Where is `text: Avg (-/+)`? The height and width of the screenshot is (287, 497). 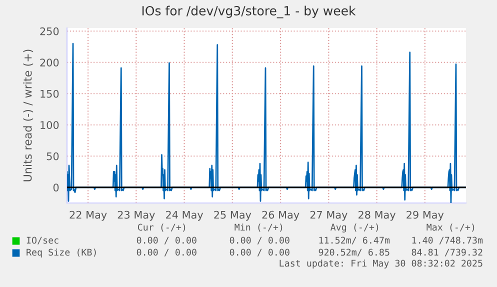 text: Avg (-/+) is located at coordinates (354, 228).